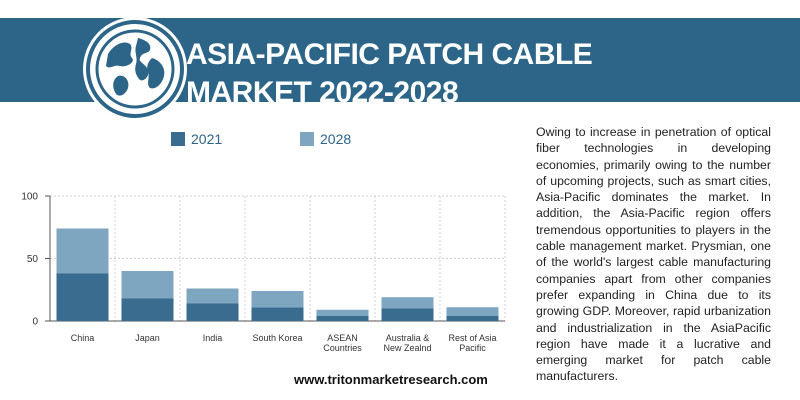 This screenshot has height=400, width=800. I want to click on legend-item-2021: 2021, so click(196, 139).